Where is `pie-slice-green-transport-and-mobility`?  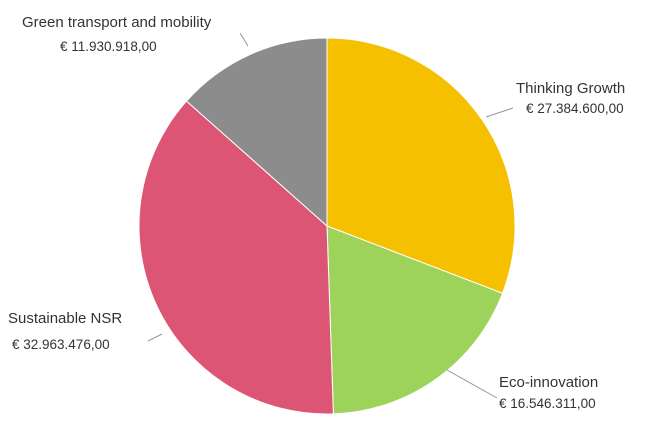 pie-slice-green-transport-and-mobility is located at coordinates (256, 132).